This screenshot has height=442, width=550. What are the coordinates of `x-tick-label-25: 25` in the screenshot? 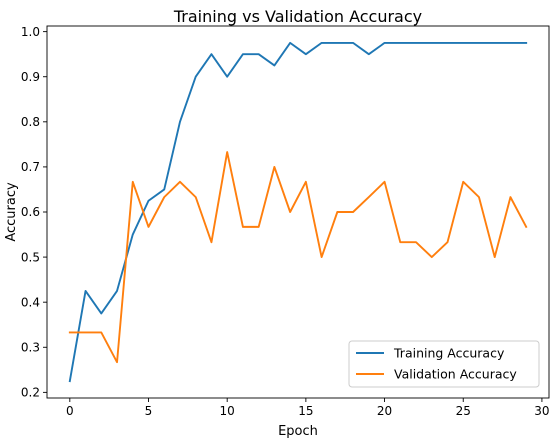 It's located at (463, 411).